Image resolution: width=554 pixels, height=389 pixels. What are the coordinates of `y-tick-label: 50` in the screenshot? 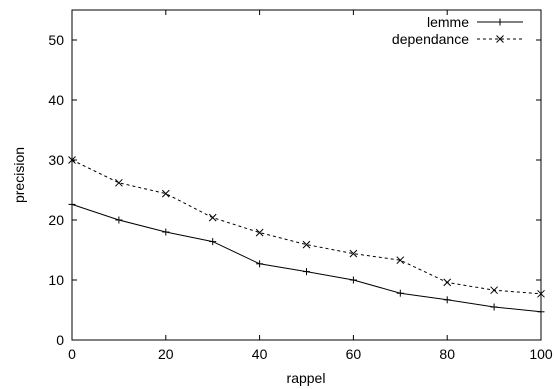 It's located at (56, 40).